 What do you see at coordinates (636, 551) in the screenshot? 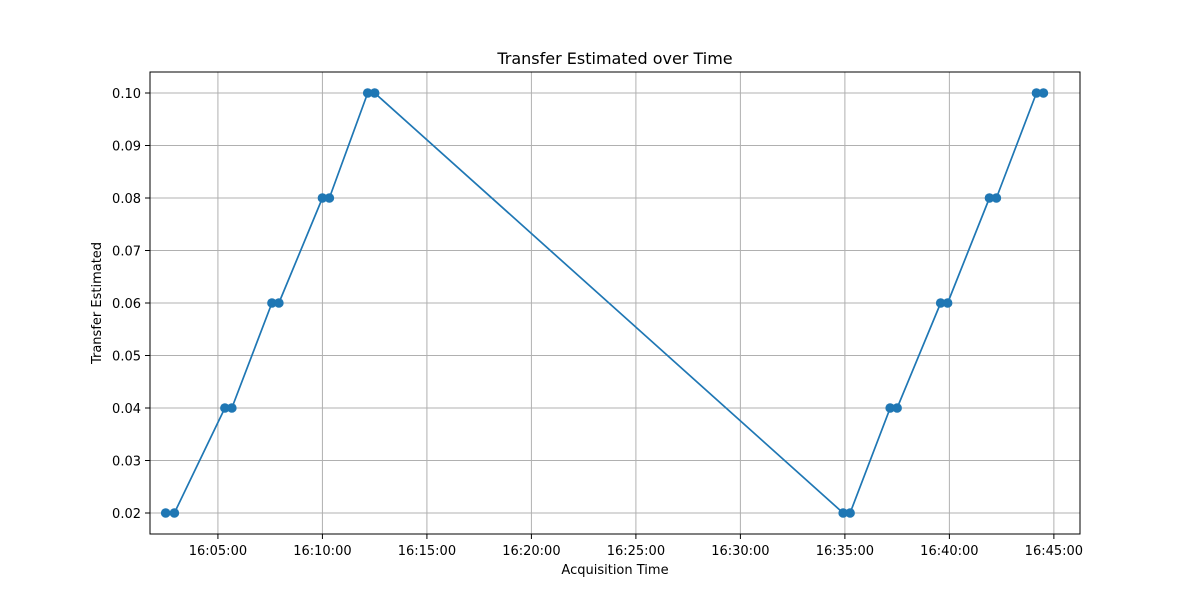
I see `x-tick-label: 16:25:00` at bounding box center [636, 551].